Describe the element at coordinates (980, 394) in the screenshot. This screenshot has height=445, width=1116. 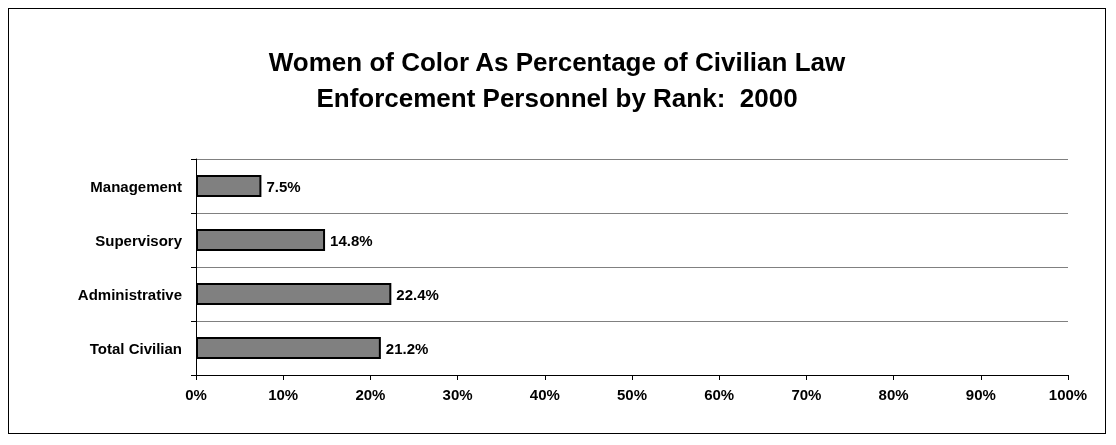
I see `x-tick-label: 90%` at that location.